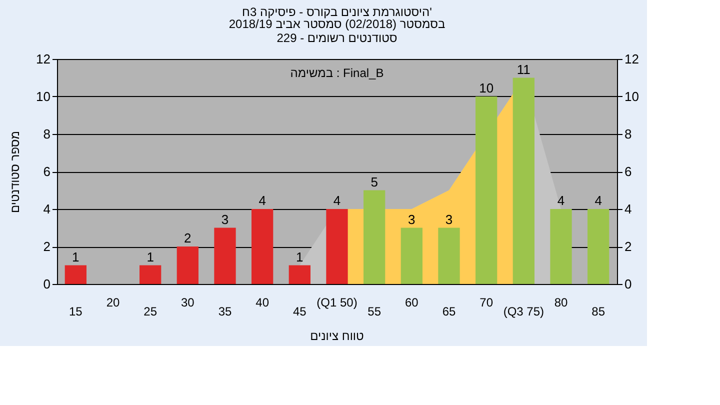 The height and width of the screenshot is (405, 720). Describe the element at coordinates (75, 311) in the screenshot. I see `x-tick-label: 15` at that location.